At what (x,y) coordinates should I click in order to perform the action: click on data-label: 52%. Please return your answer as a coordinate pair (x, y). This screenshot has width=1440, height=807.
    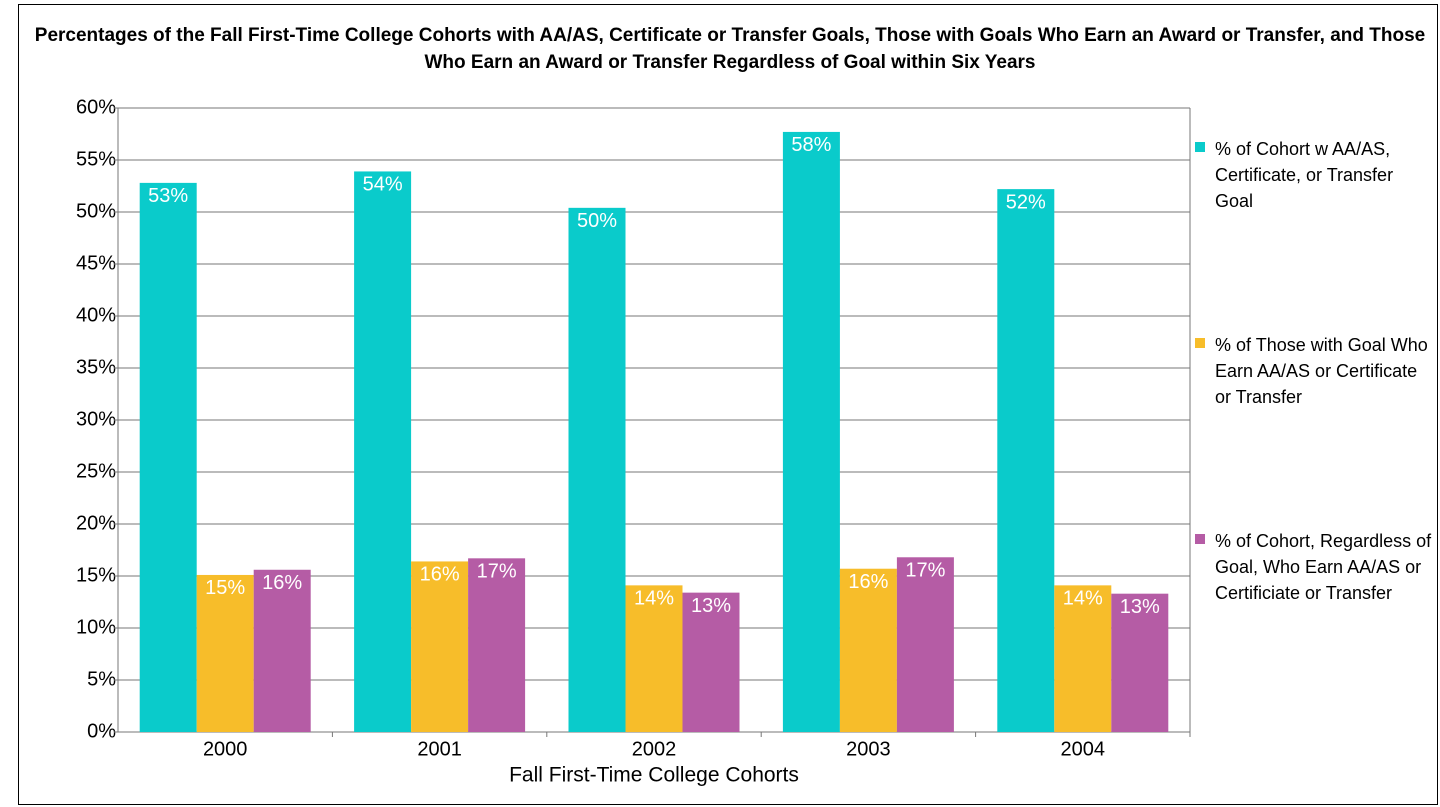
    Looking at the image, I should click on (1026, 202).